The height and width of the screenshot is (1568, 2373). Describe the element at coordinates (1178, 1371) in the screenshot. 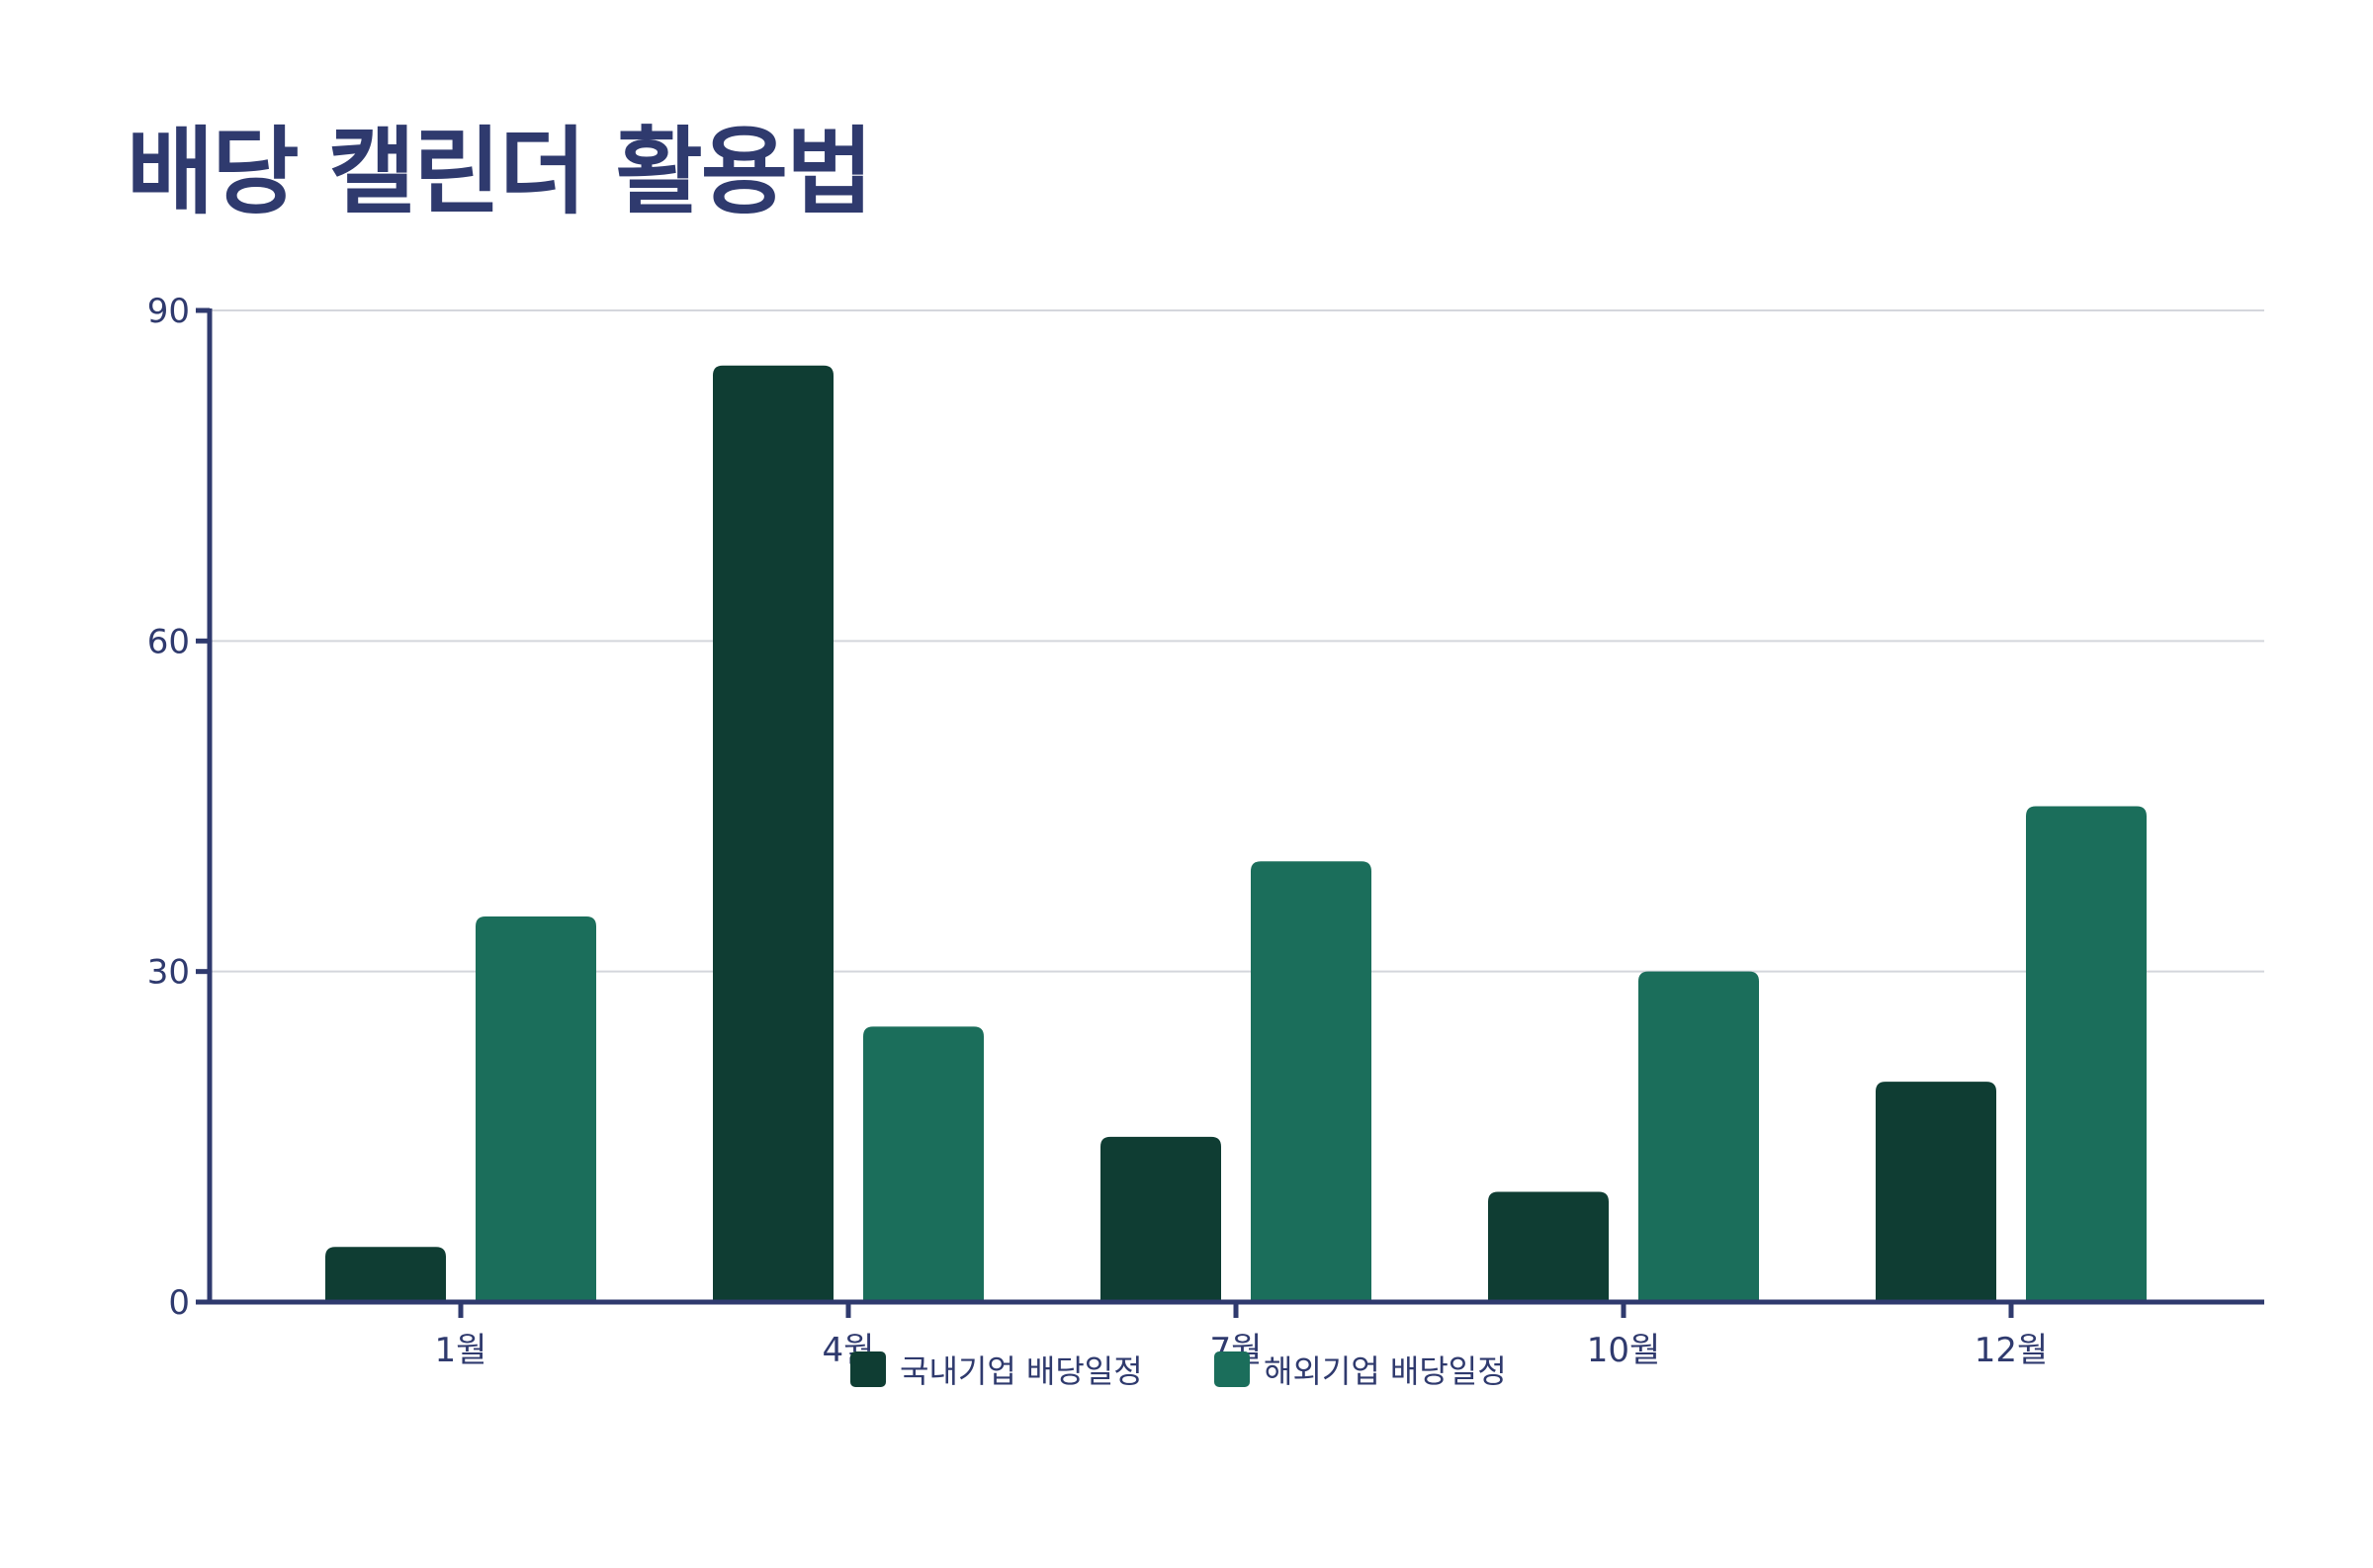

I see `legend: 국내기업 배당일정 해외기업 배당일정` at that location.